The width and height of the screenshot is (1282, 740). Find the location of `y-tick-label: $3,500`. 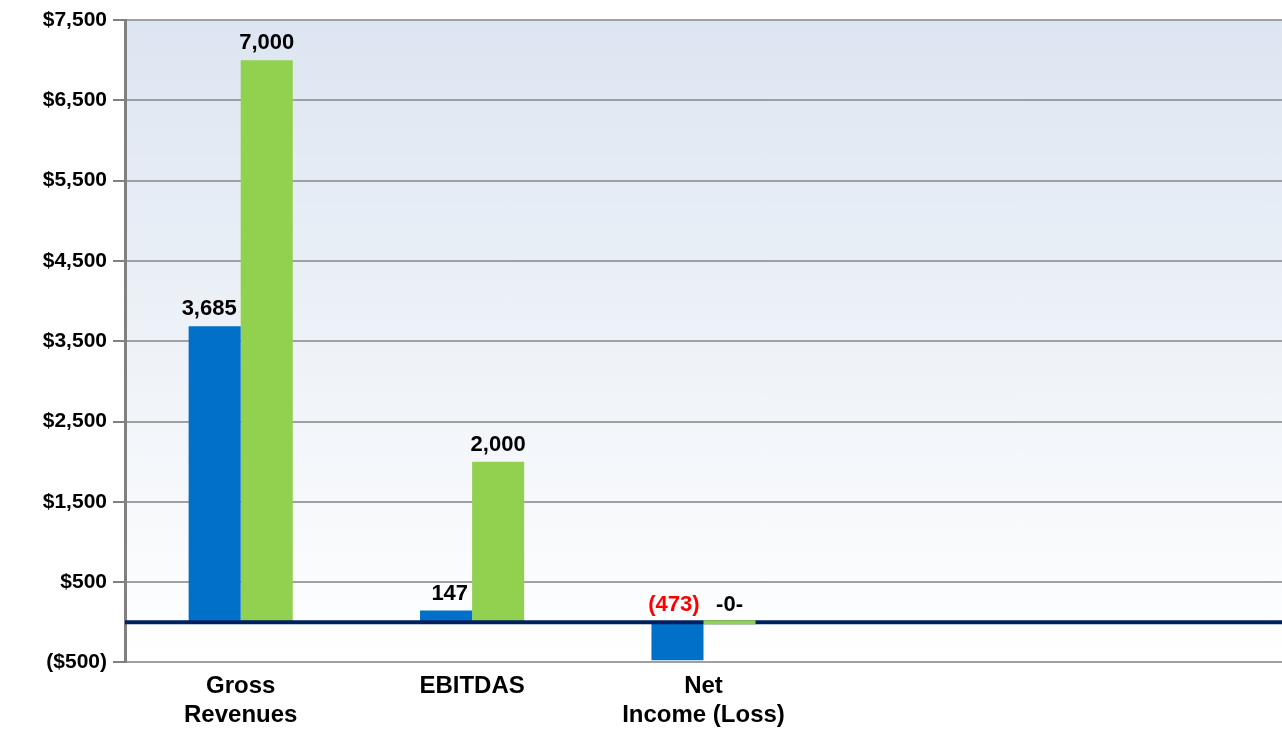

y-tick-label: $3,500 is located at coordinates (74, 339).